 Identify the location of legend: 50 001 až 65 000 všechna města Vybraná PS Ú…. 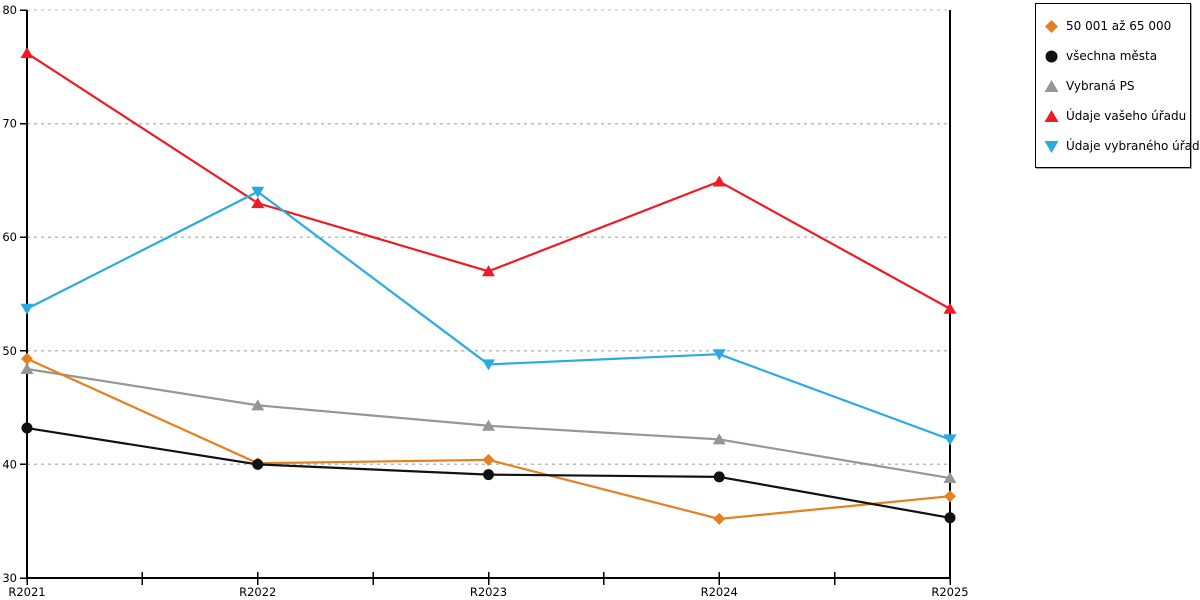
(1117, 85).